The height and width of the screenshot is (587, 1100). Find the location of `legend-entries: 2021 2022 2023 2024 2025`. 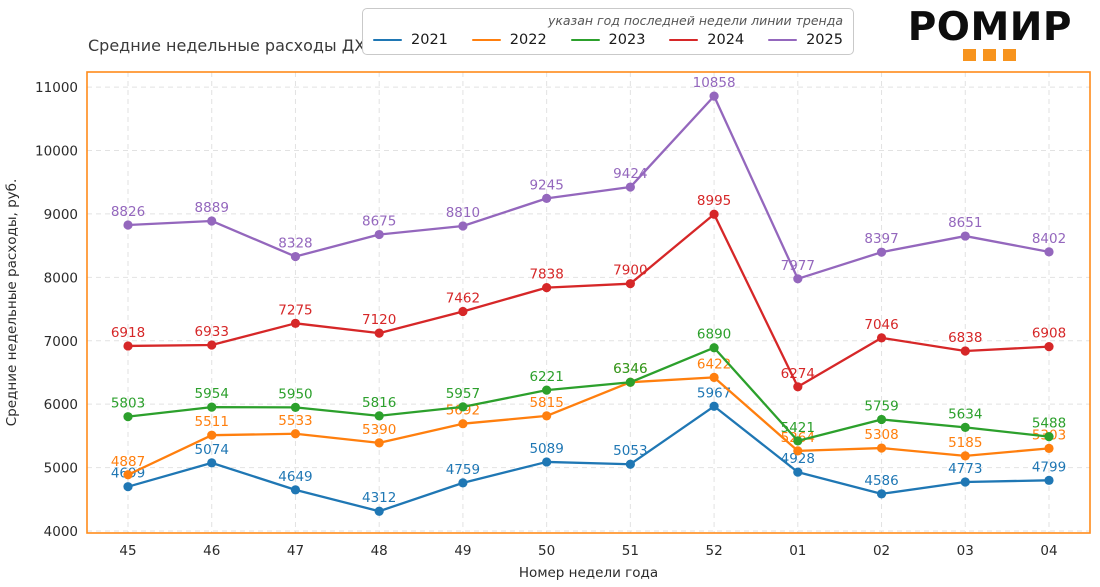

legend-entries: 2021 2022 2023 2024 2025 is located at coordinates (608, 40).